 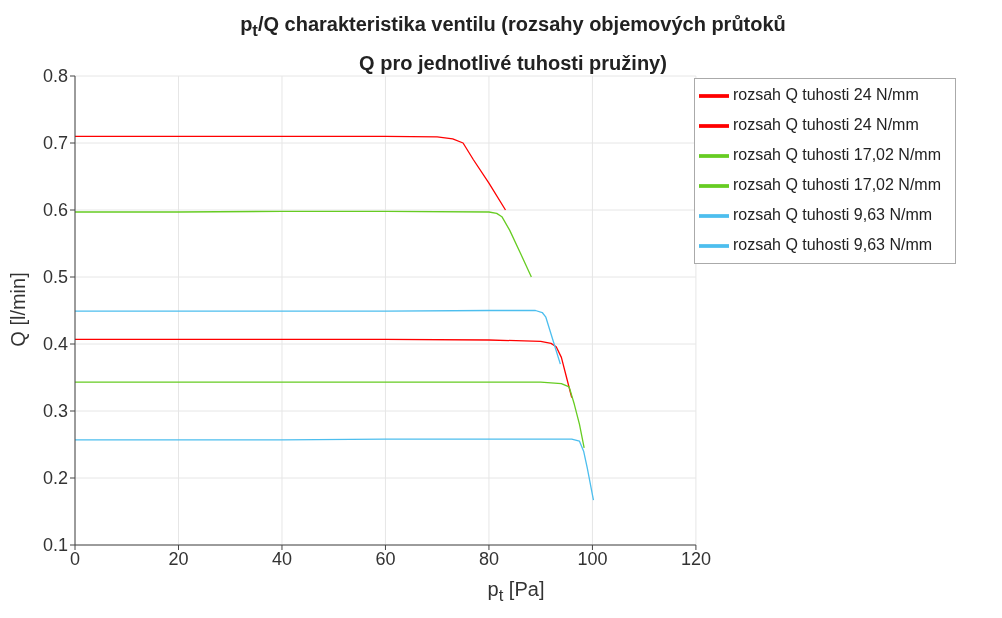 I want to click on x-tick-label: 100, so click(x=592, y=558).